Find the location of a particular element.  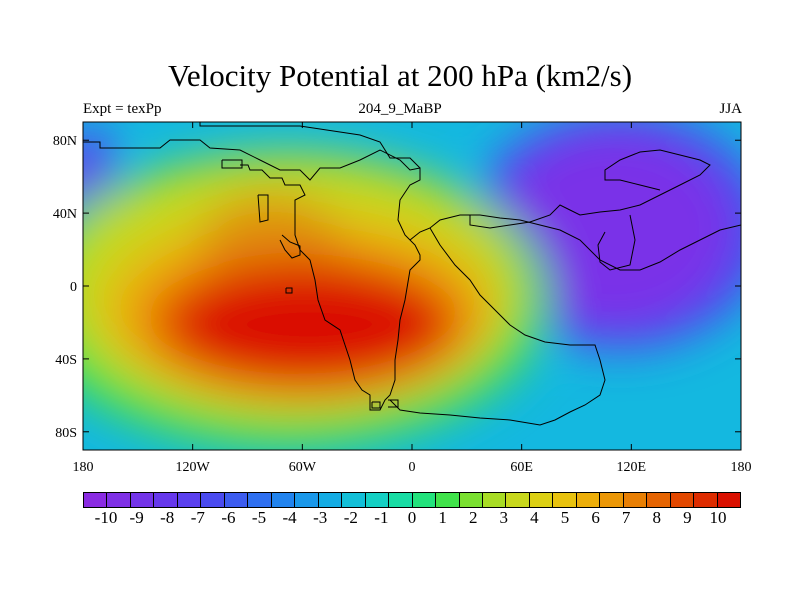

season-label: JJA is located at coordinates (730, 109).